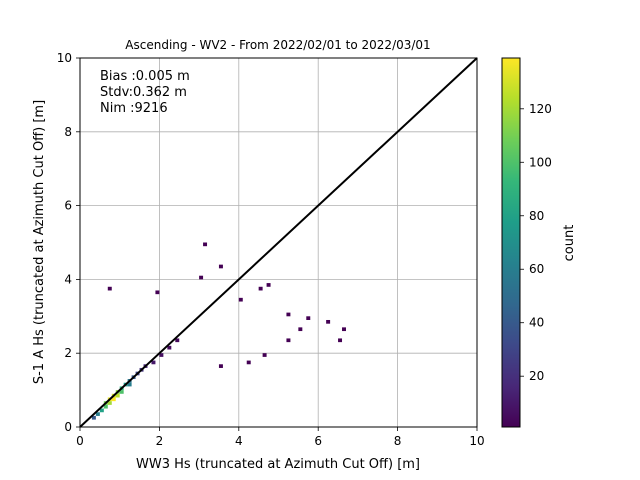  What do you see at coordinates (569, 243) in the screenshot?
I see `colorbar-label: count` at bounding box center [569, 243].